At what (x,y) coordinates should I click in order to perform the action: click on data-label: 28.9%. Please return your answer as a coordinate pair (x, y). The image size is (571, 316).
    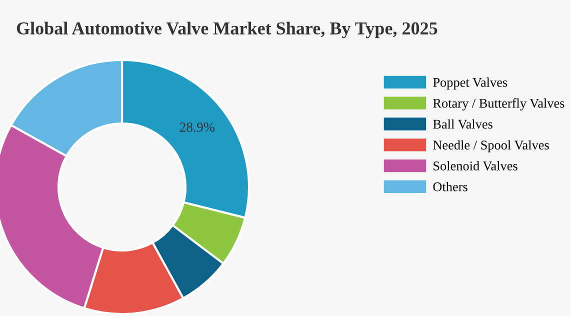
    Looking at the image, I should click on (197, 127).